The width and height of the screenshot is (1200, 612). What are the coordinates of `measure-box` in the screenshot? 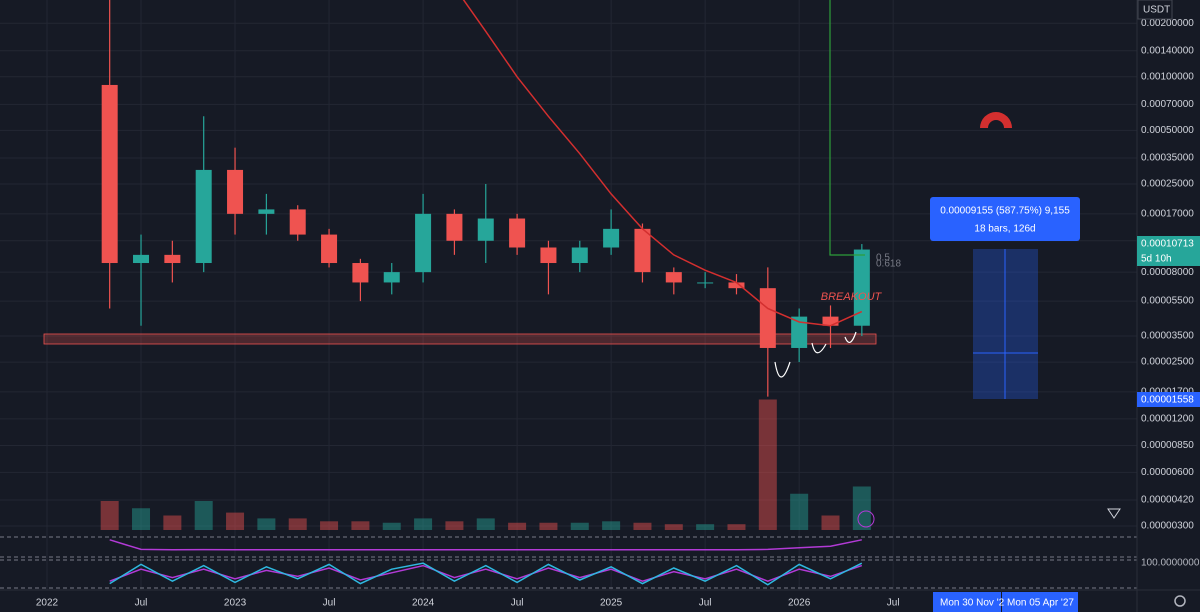 It's located at (1005, 219).